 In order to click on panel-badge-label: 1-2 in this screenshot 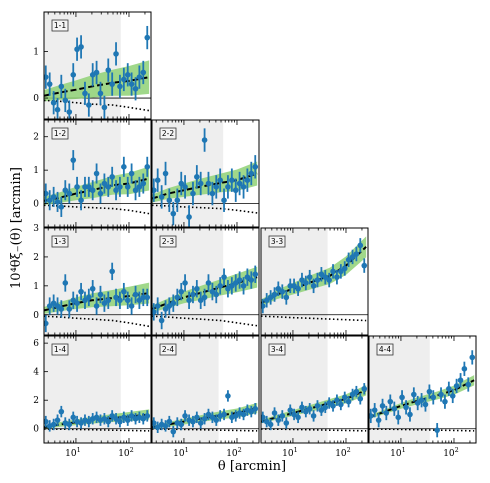, I will do `click(60, 133)`.